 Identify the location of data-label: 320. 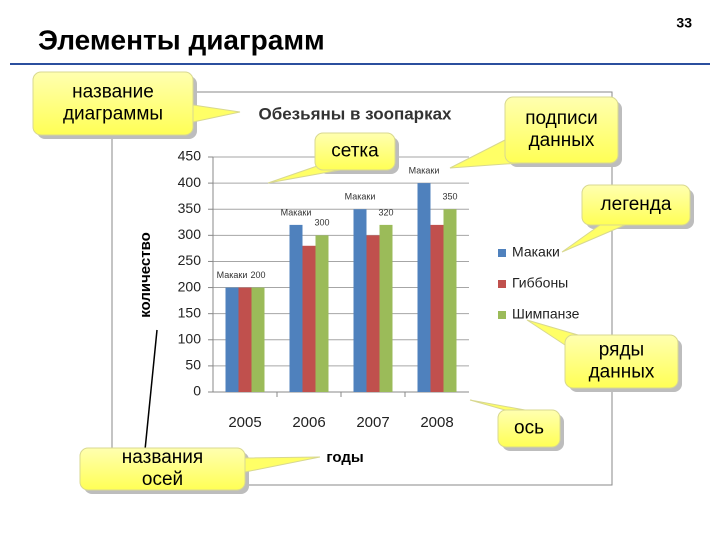
(385, 212).